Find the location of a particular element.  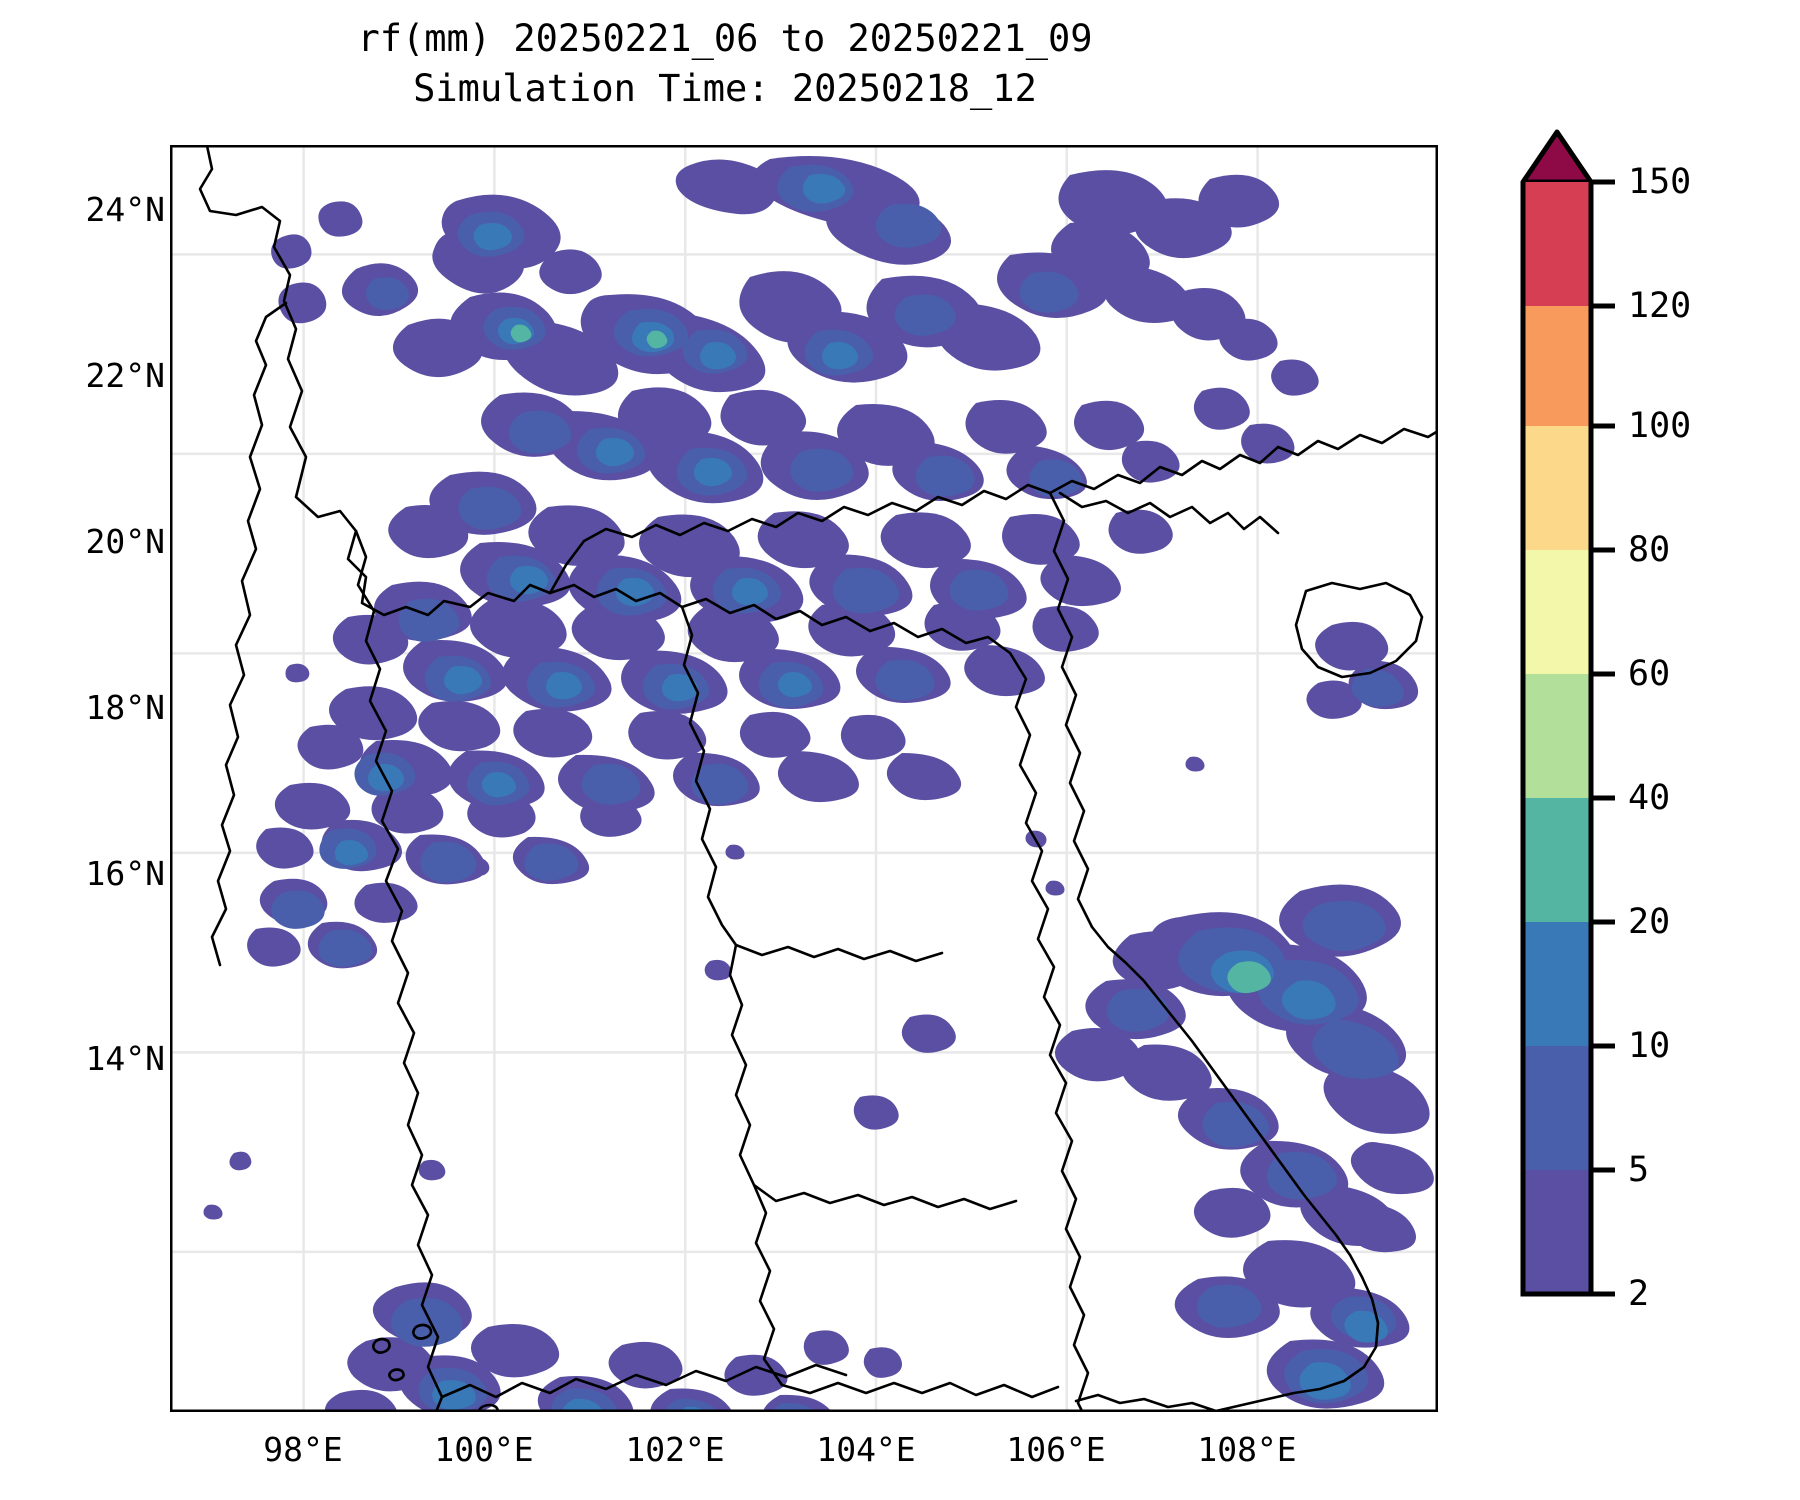

y-tick-20N: 20°N is located at coordinates (125, 541).